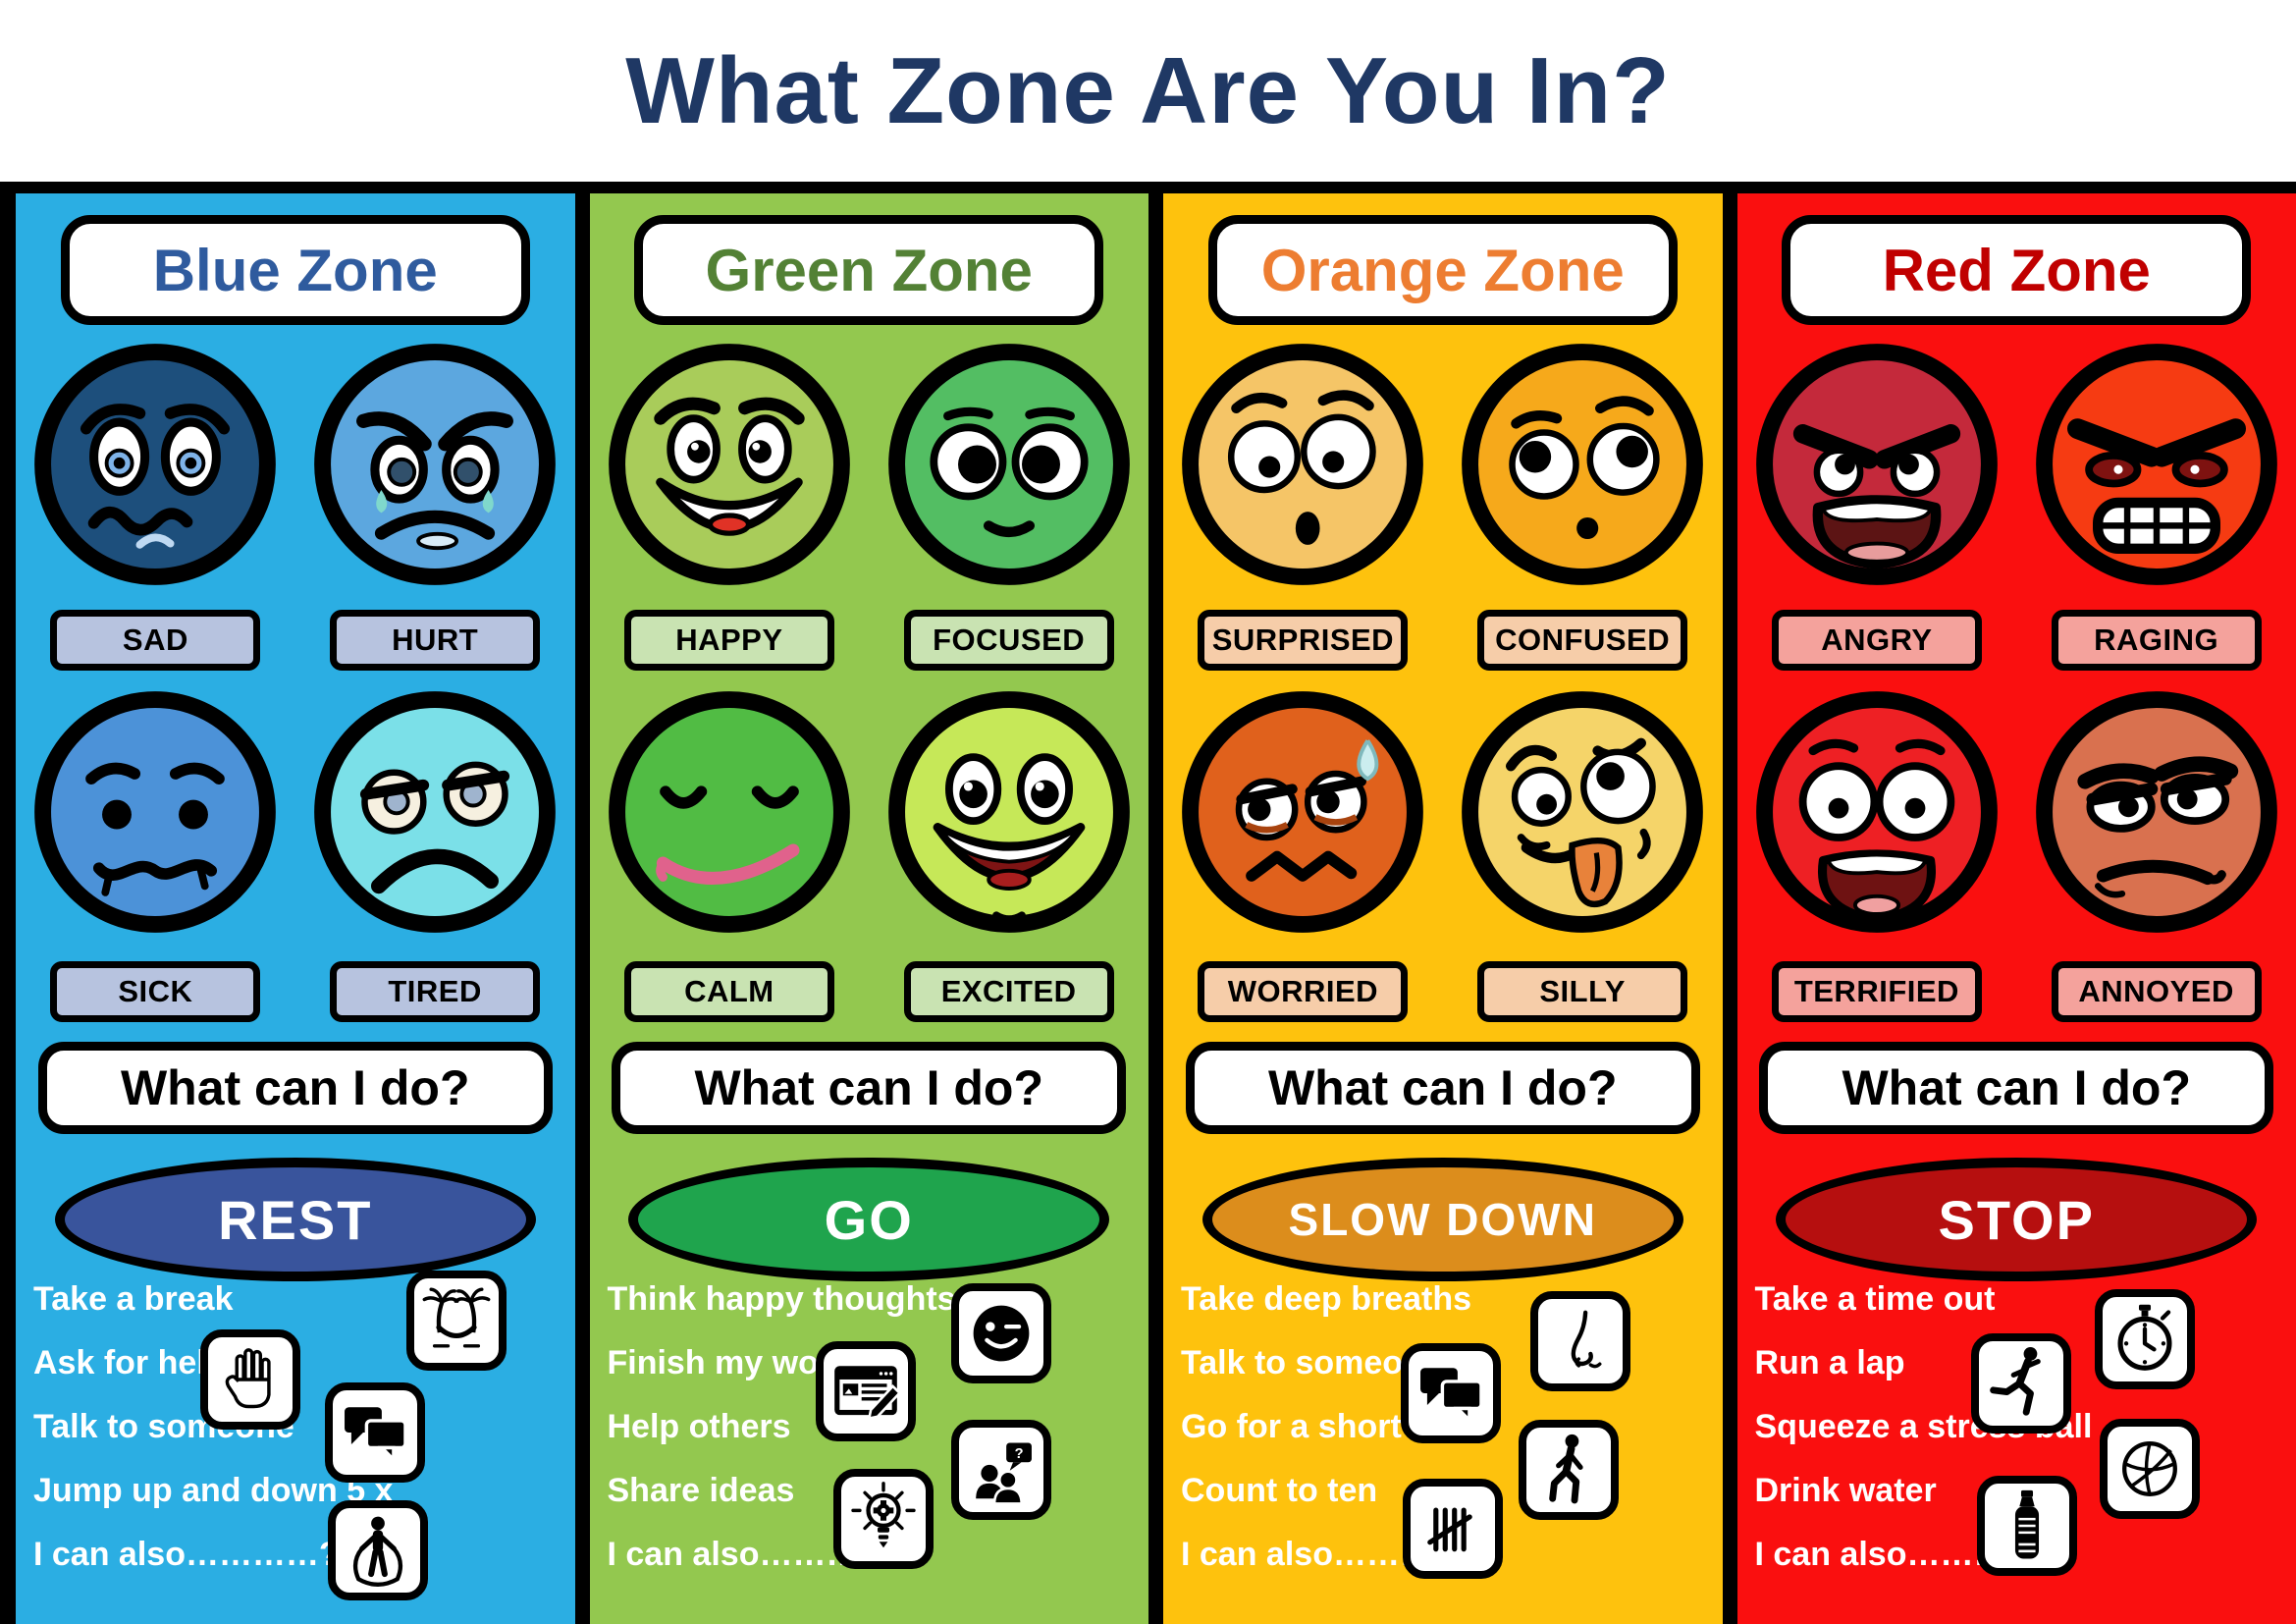 The height and width of the screenshot is (1624, 2296). Describe the element at coordinates (1830, 1362) in the screenshot. I see `strategy-item: Run a lap` at that location.